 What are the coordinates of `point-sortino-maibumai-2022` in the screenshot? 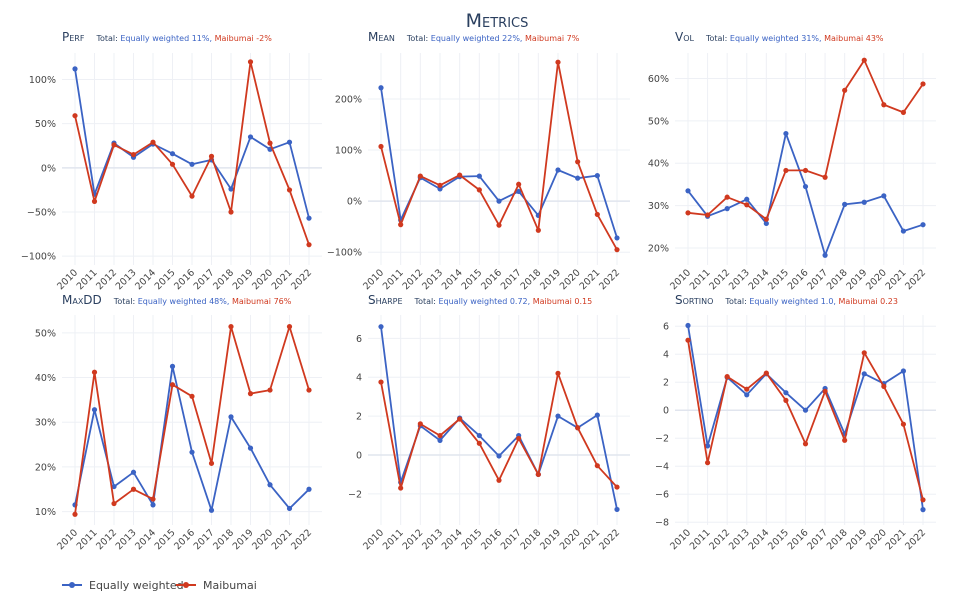 It's located at (923, 500).